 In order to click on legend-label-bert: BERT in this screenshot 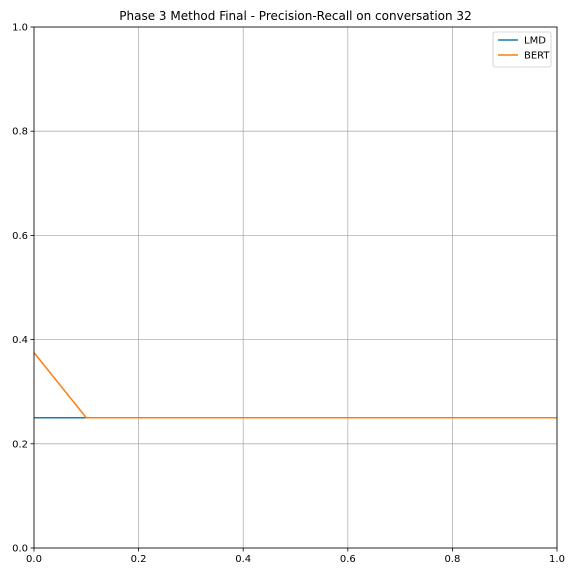, I will do `click(537, 56)`.